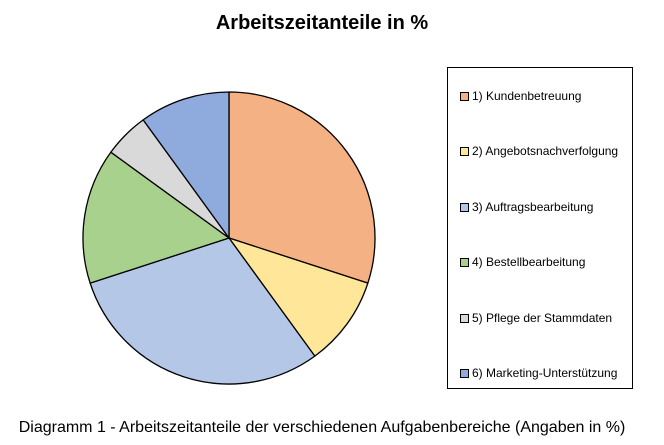 This screenshot has height=445, width=664. Describe the element at coordinates (529, 262) in the screenshot. I see `legend-label-4: 4) Bestellbearbeitung` at that location.